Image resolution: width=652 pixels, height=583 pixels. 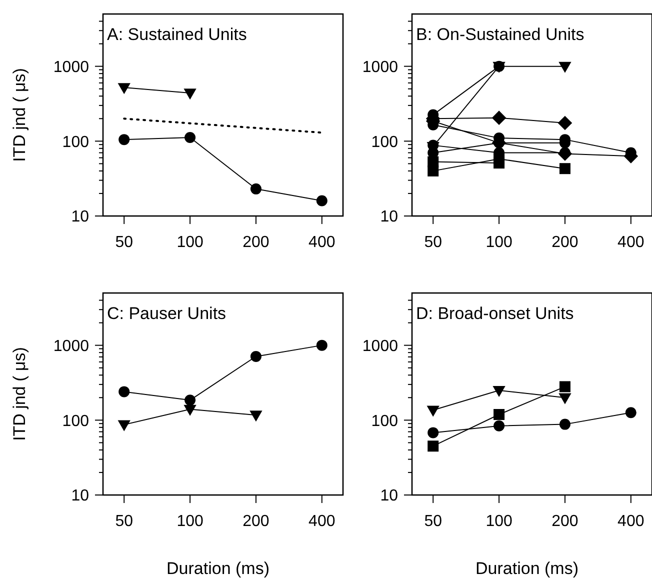 I want to click on text: D: Broad-onset Units, so click(x=495, y=313).